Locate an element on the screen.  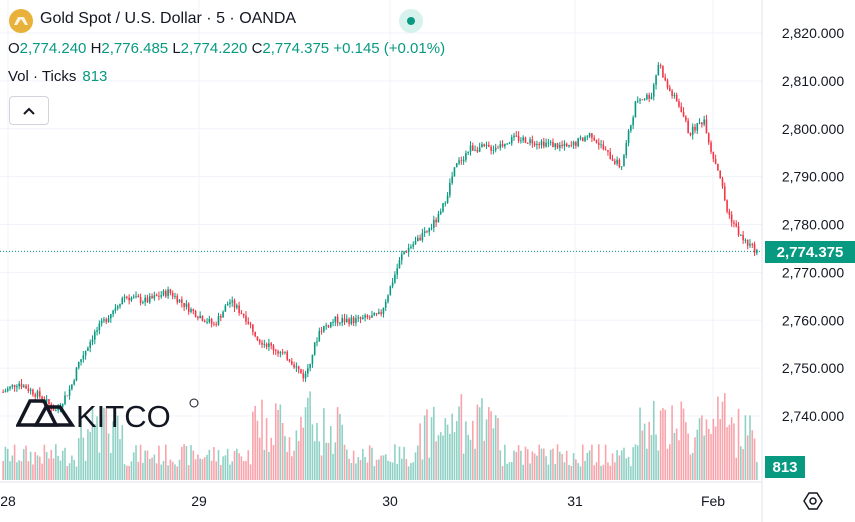
kitco-wordmark: KITCO is located at coordinates (123, 415).